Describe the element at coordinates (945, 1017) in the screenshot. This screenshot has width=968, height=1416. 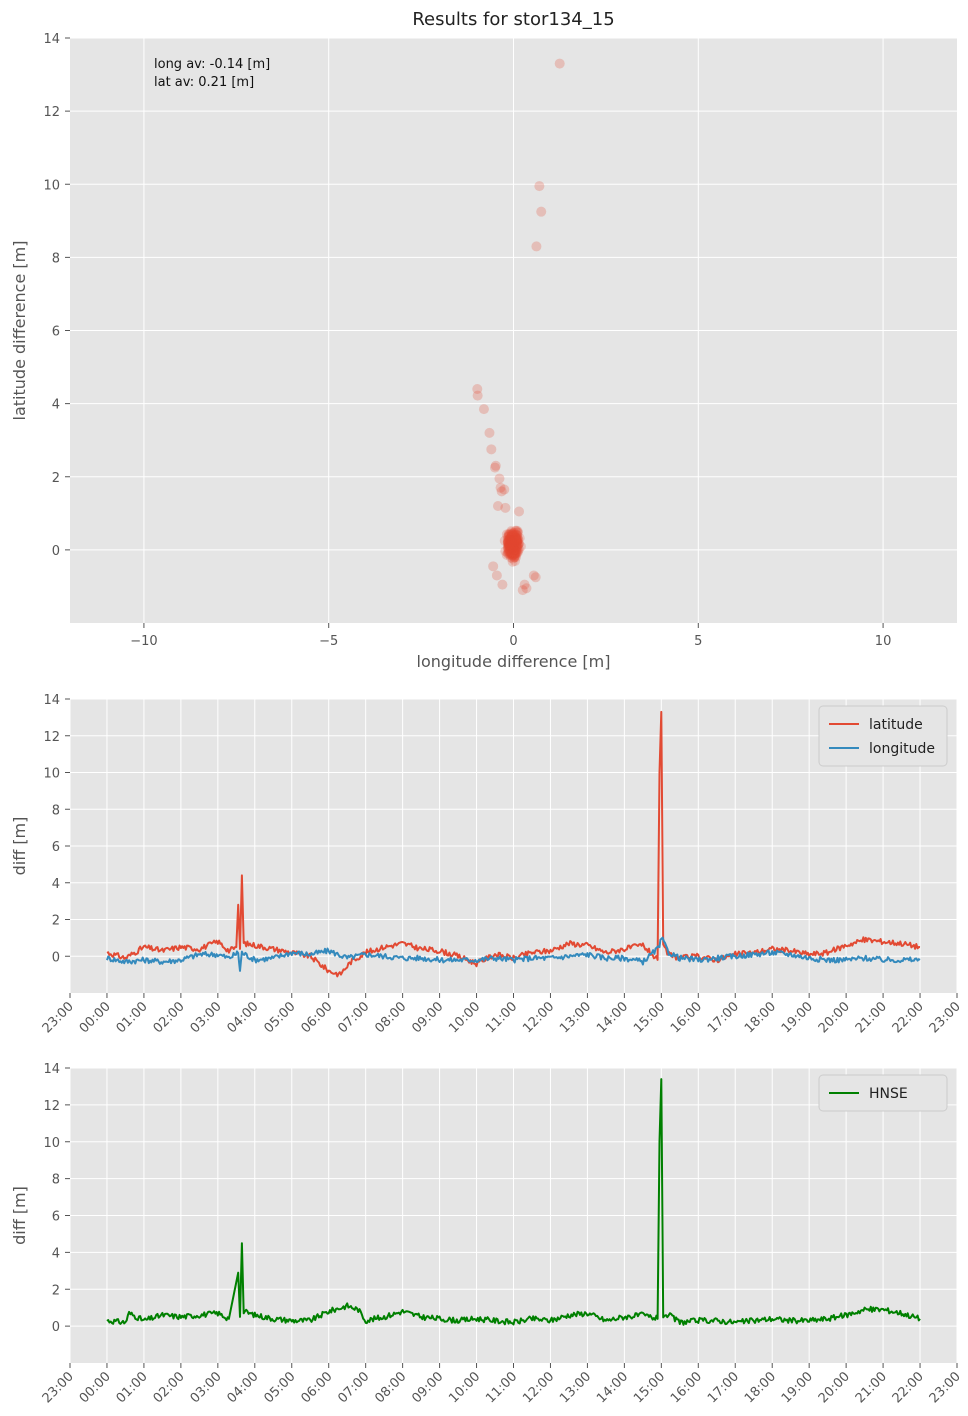
I see `x-tick-label: 23:00` at that location.